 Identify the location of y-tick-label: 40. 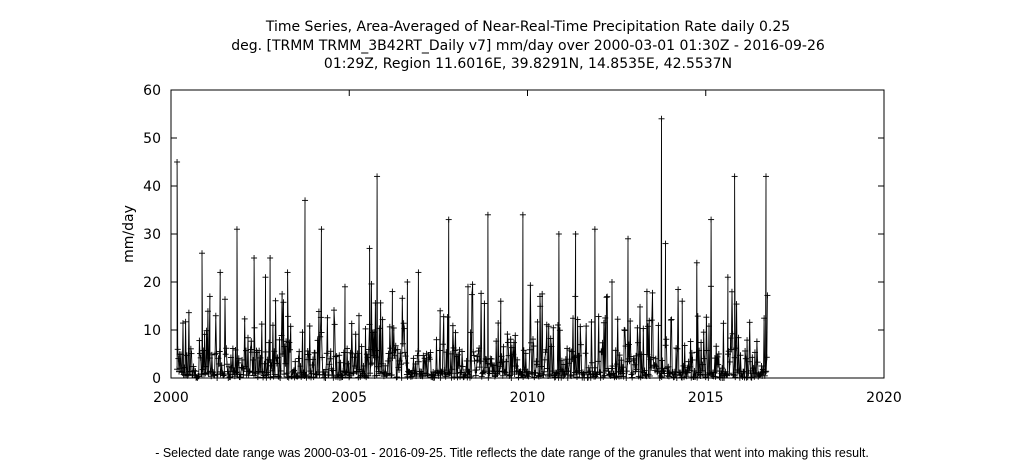
(152, 187).